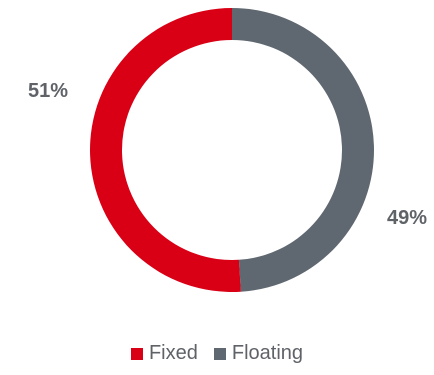 Image resolution: width=434 pixels, height=375 pixels. I want to click on legend-label-floating: Floating, so click(267, 353).